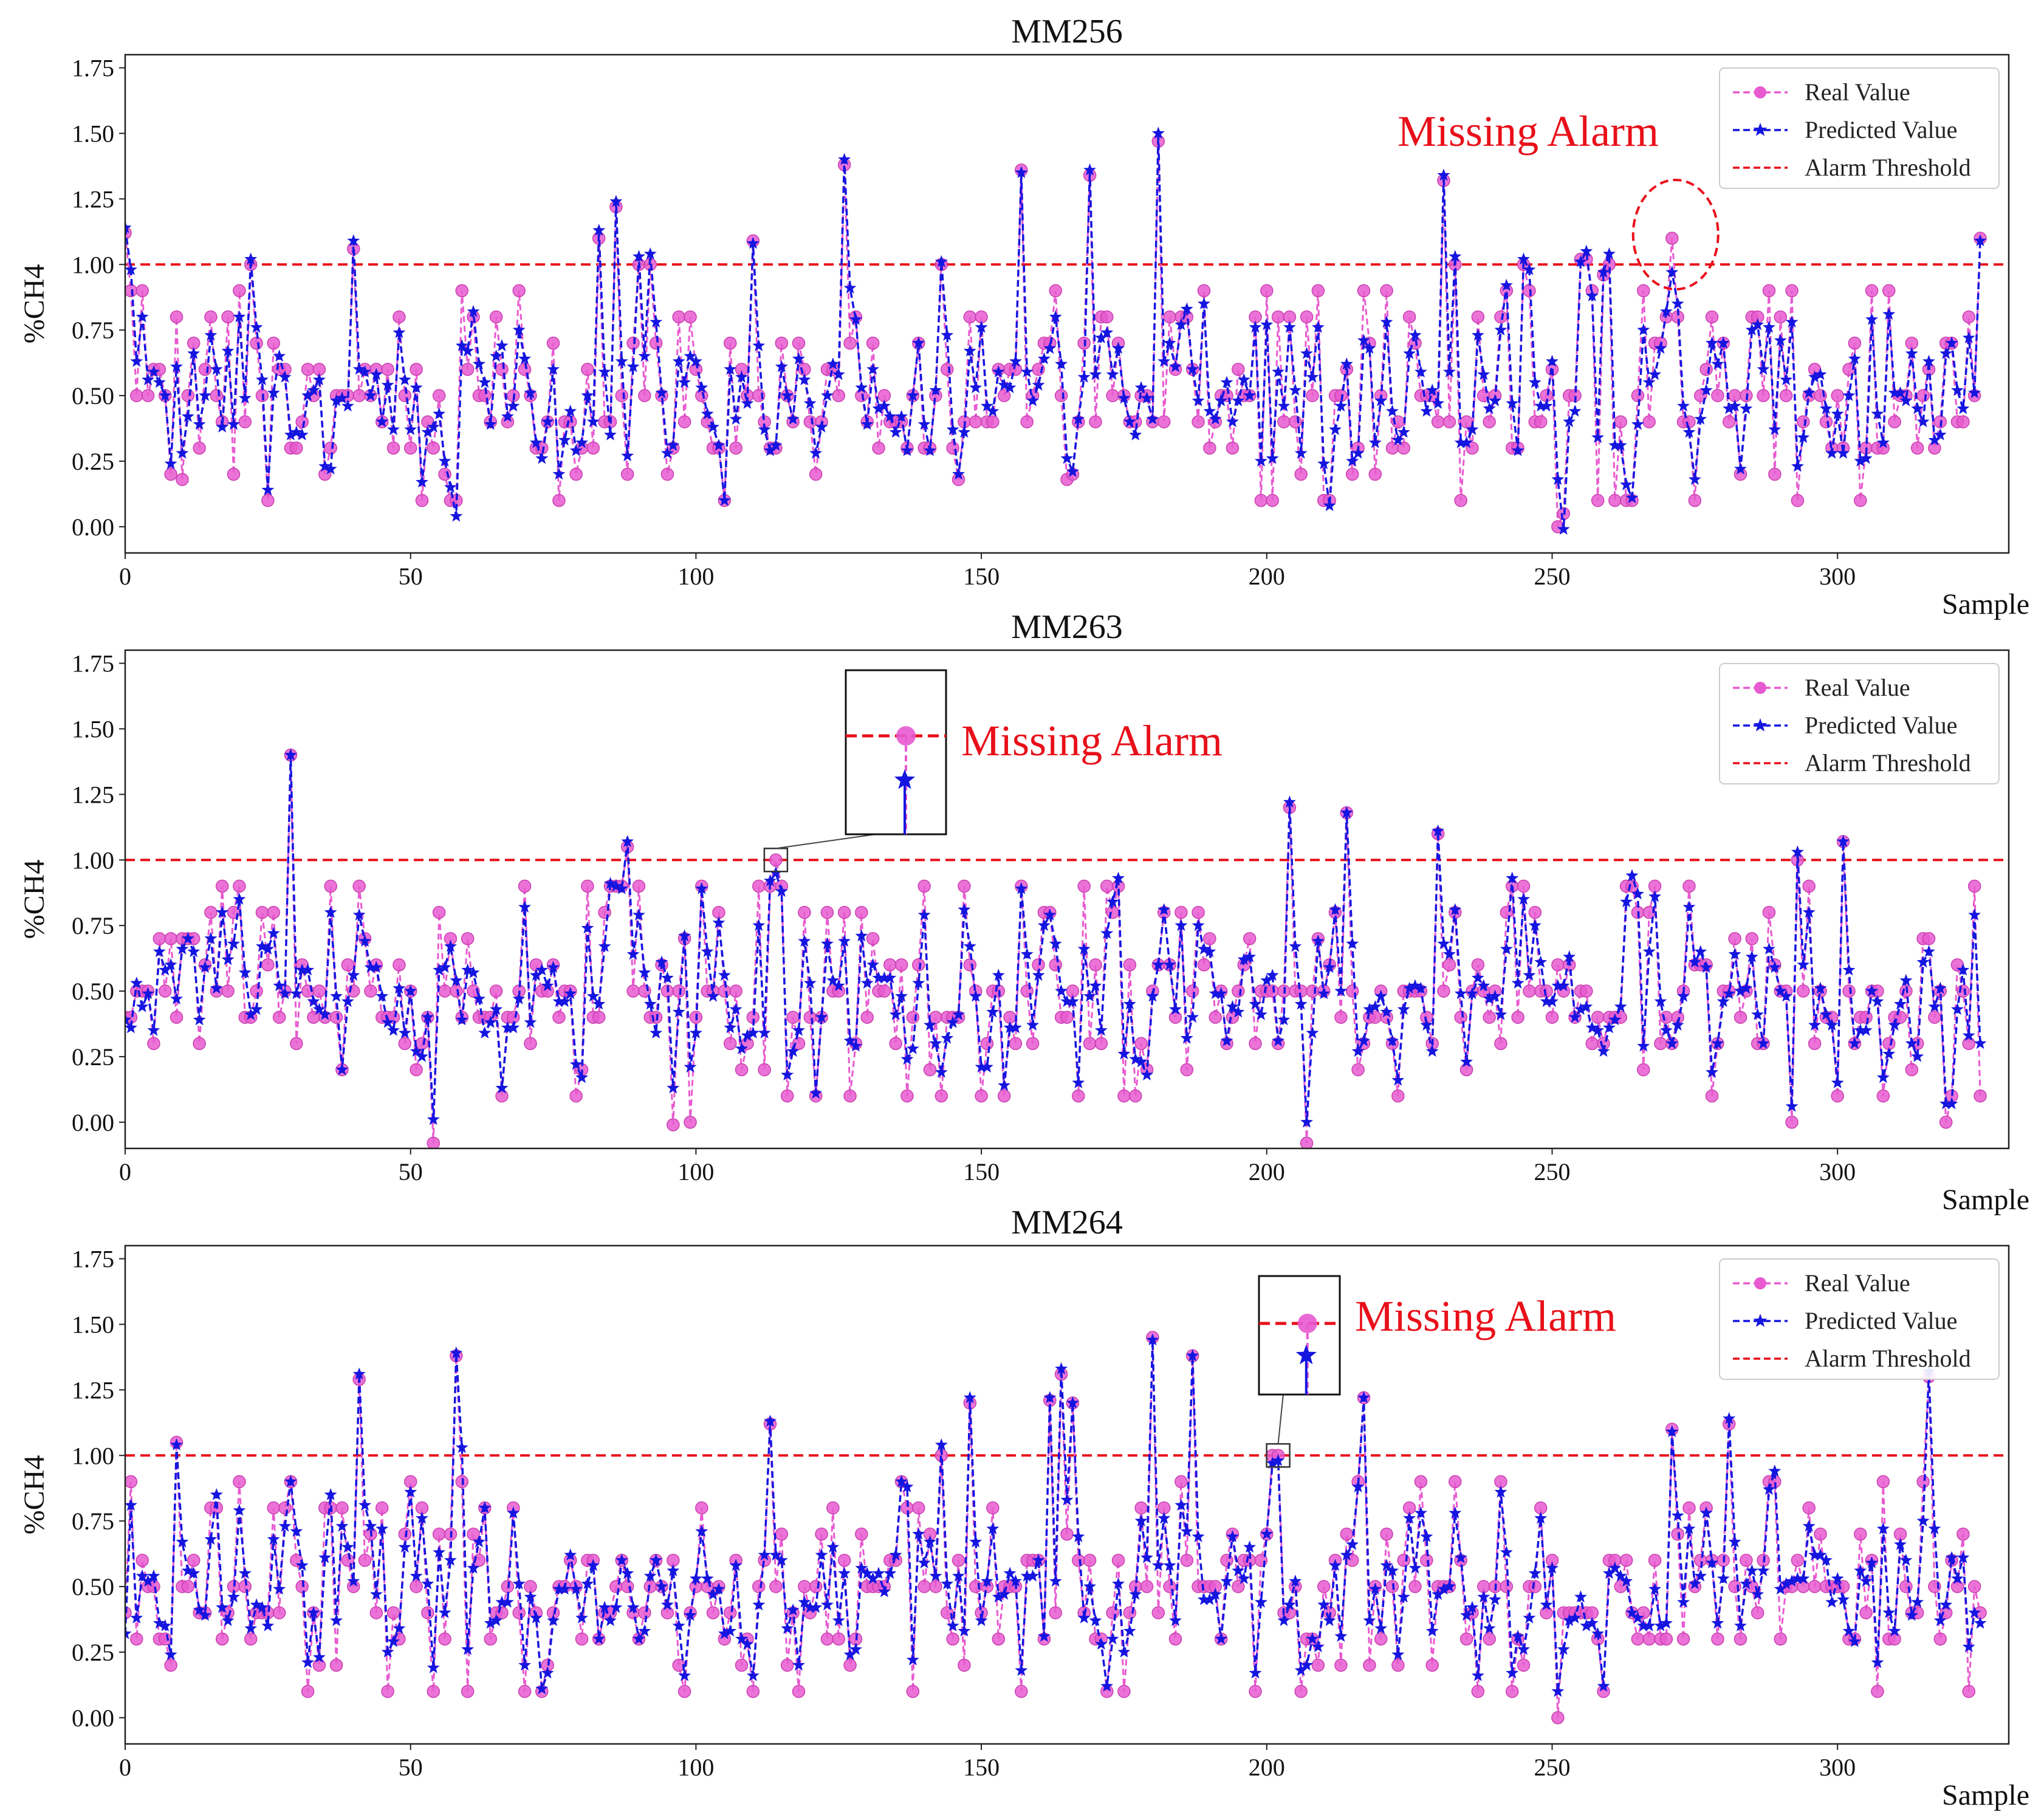 Image resolution: width=2044 pixels, height=1815 pixels. I want to click on x-tick-label: 200, so click(1267, 1767).